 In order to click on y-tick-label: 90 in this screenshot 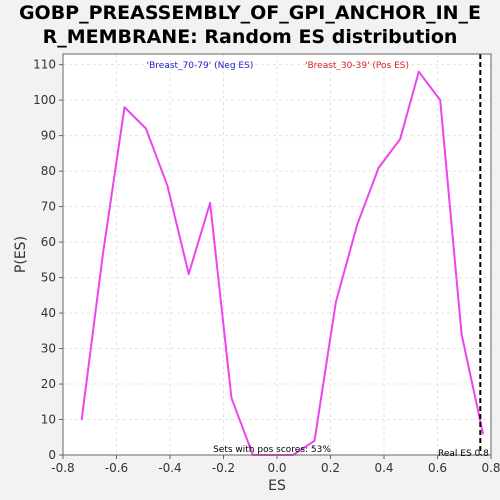, I will do `click(48, 136)`.